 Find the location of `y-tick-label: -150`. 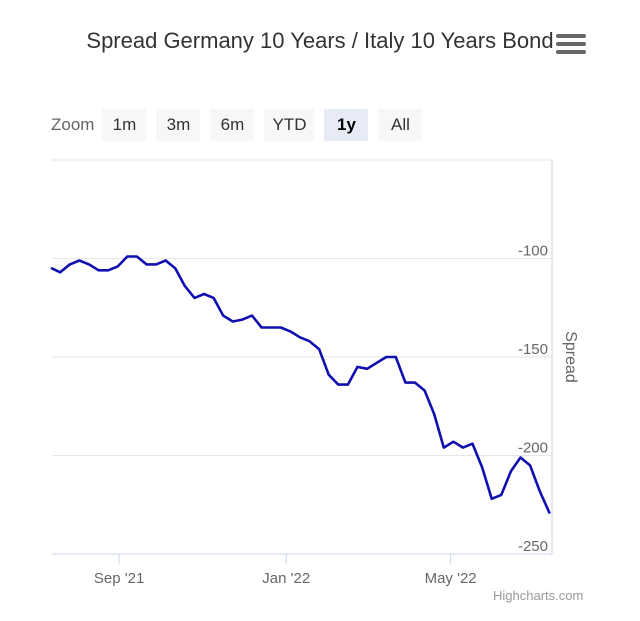

y-tick-label: -150 is located at coordinates (533, 349).